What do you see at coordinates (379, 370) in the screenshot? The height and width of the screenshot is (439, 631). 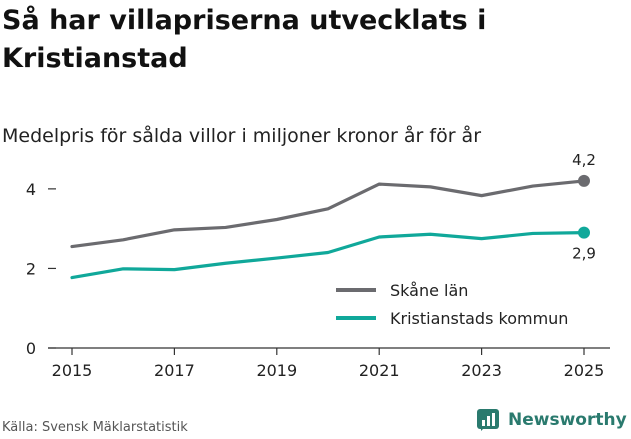 I see `x-tick-label: 2021` at bounding box center [379, 370].